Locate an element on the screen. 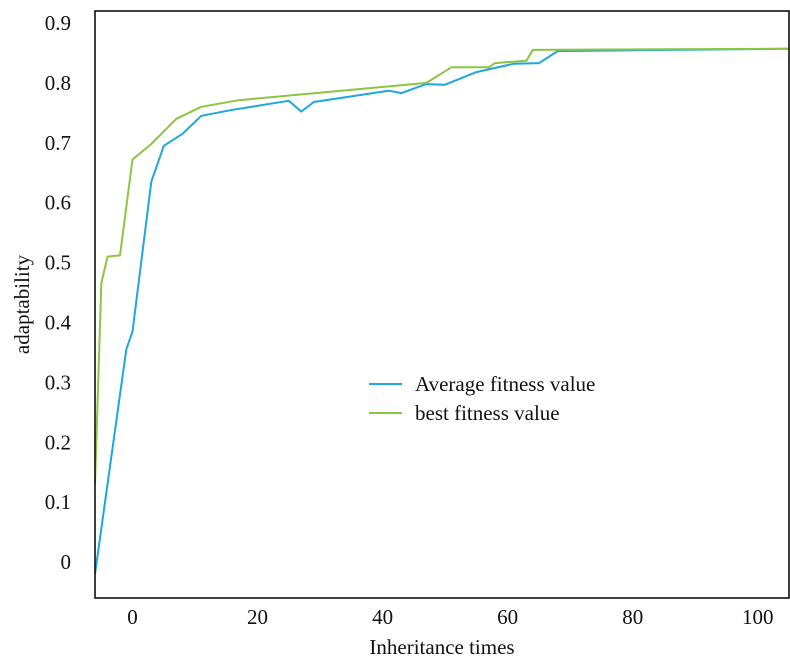 This screenshot has width=790, height=657. x-tick-label: 100 is located at coordinates (758, 617).